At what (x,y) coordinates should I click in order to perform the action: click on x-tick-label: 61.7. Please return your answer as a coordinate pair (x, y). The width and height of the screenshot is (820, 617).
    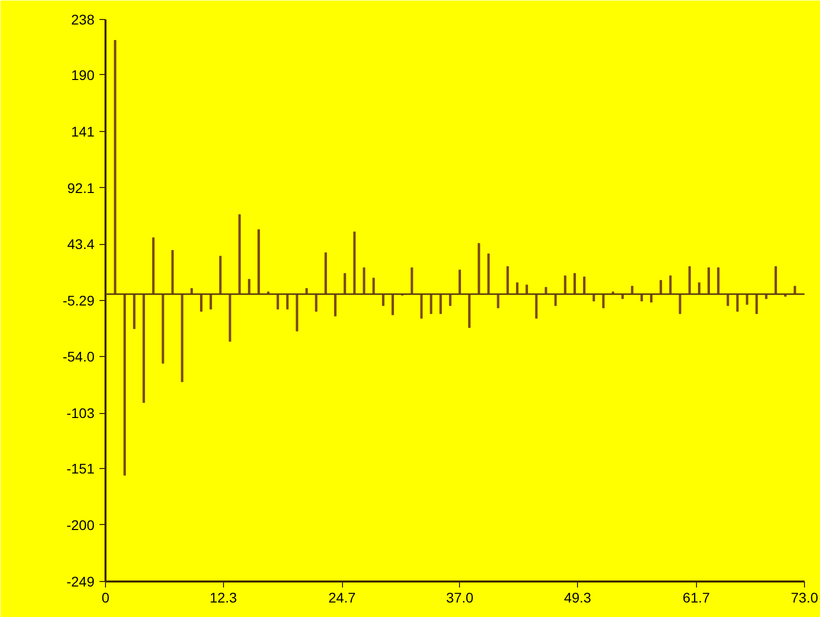
    Looking at the image, I should click on (696, 598).